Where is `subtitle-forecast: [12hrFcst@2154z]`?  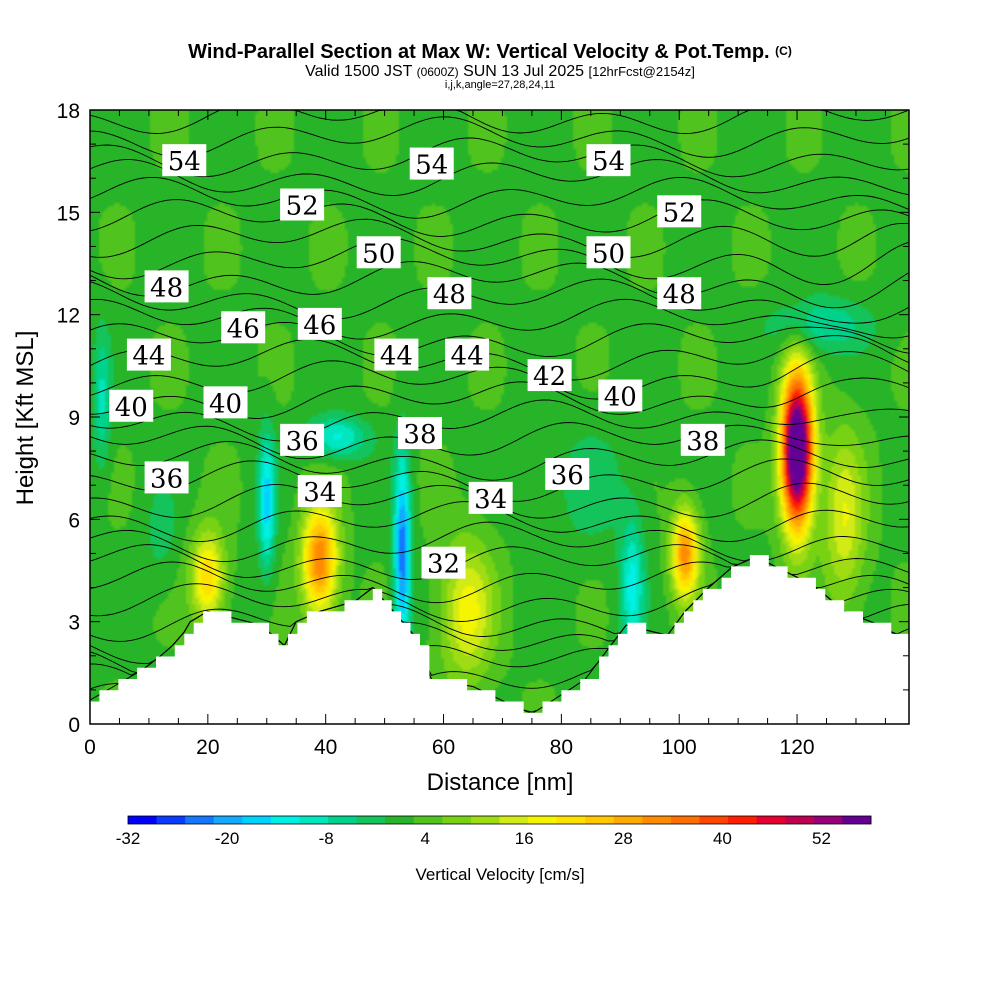 subtitle-forecast: [12hrFcst@2154z] is located at coordinates (641, 71).